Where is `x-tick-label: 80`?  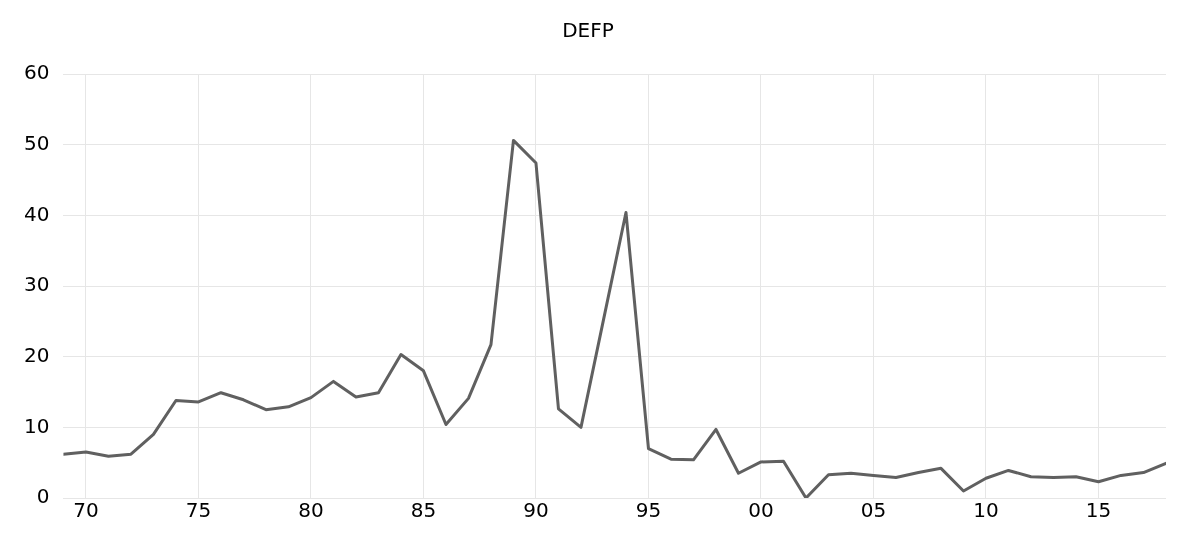 x-tick-label: 80 is located at coordinates (311, 510).